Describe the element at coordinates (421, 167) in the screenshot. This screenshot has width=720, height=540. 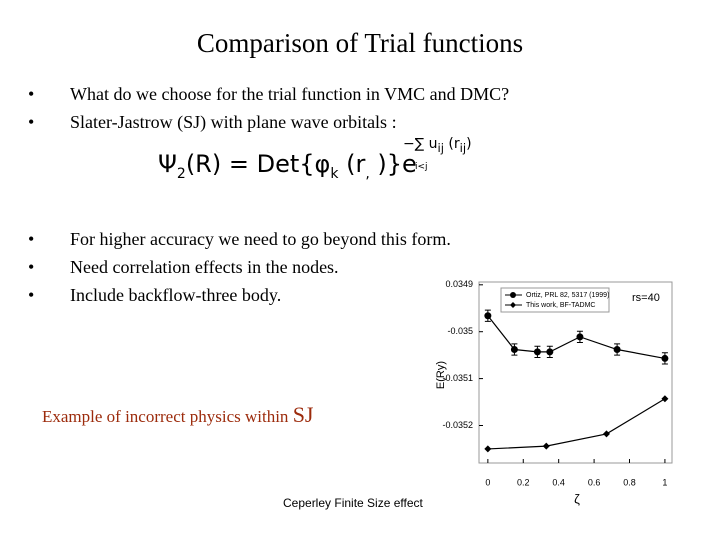
I see `formula-index: i<j` at that location.